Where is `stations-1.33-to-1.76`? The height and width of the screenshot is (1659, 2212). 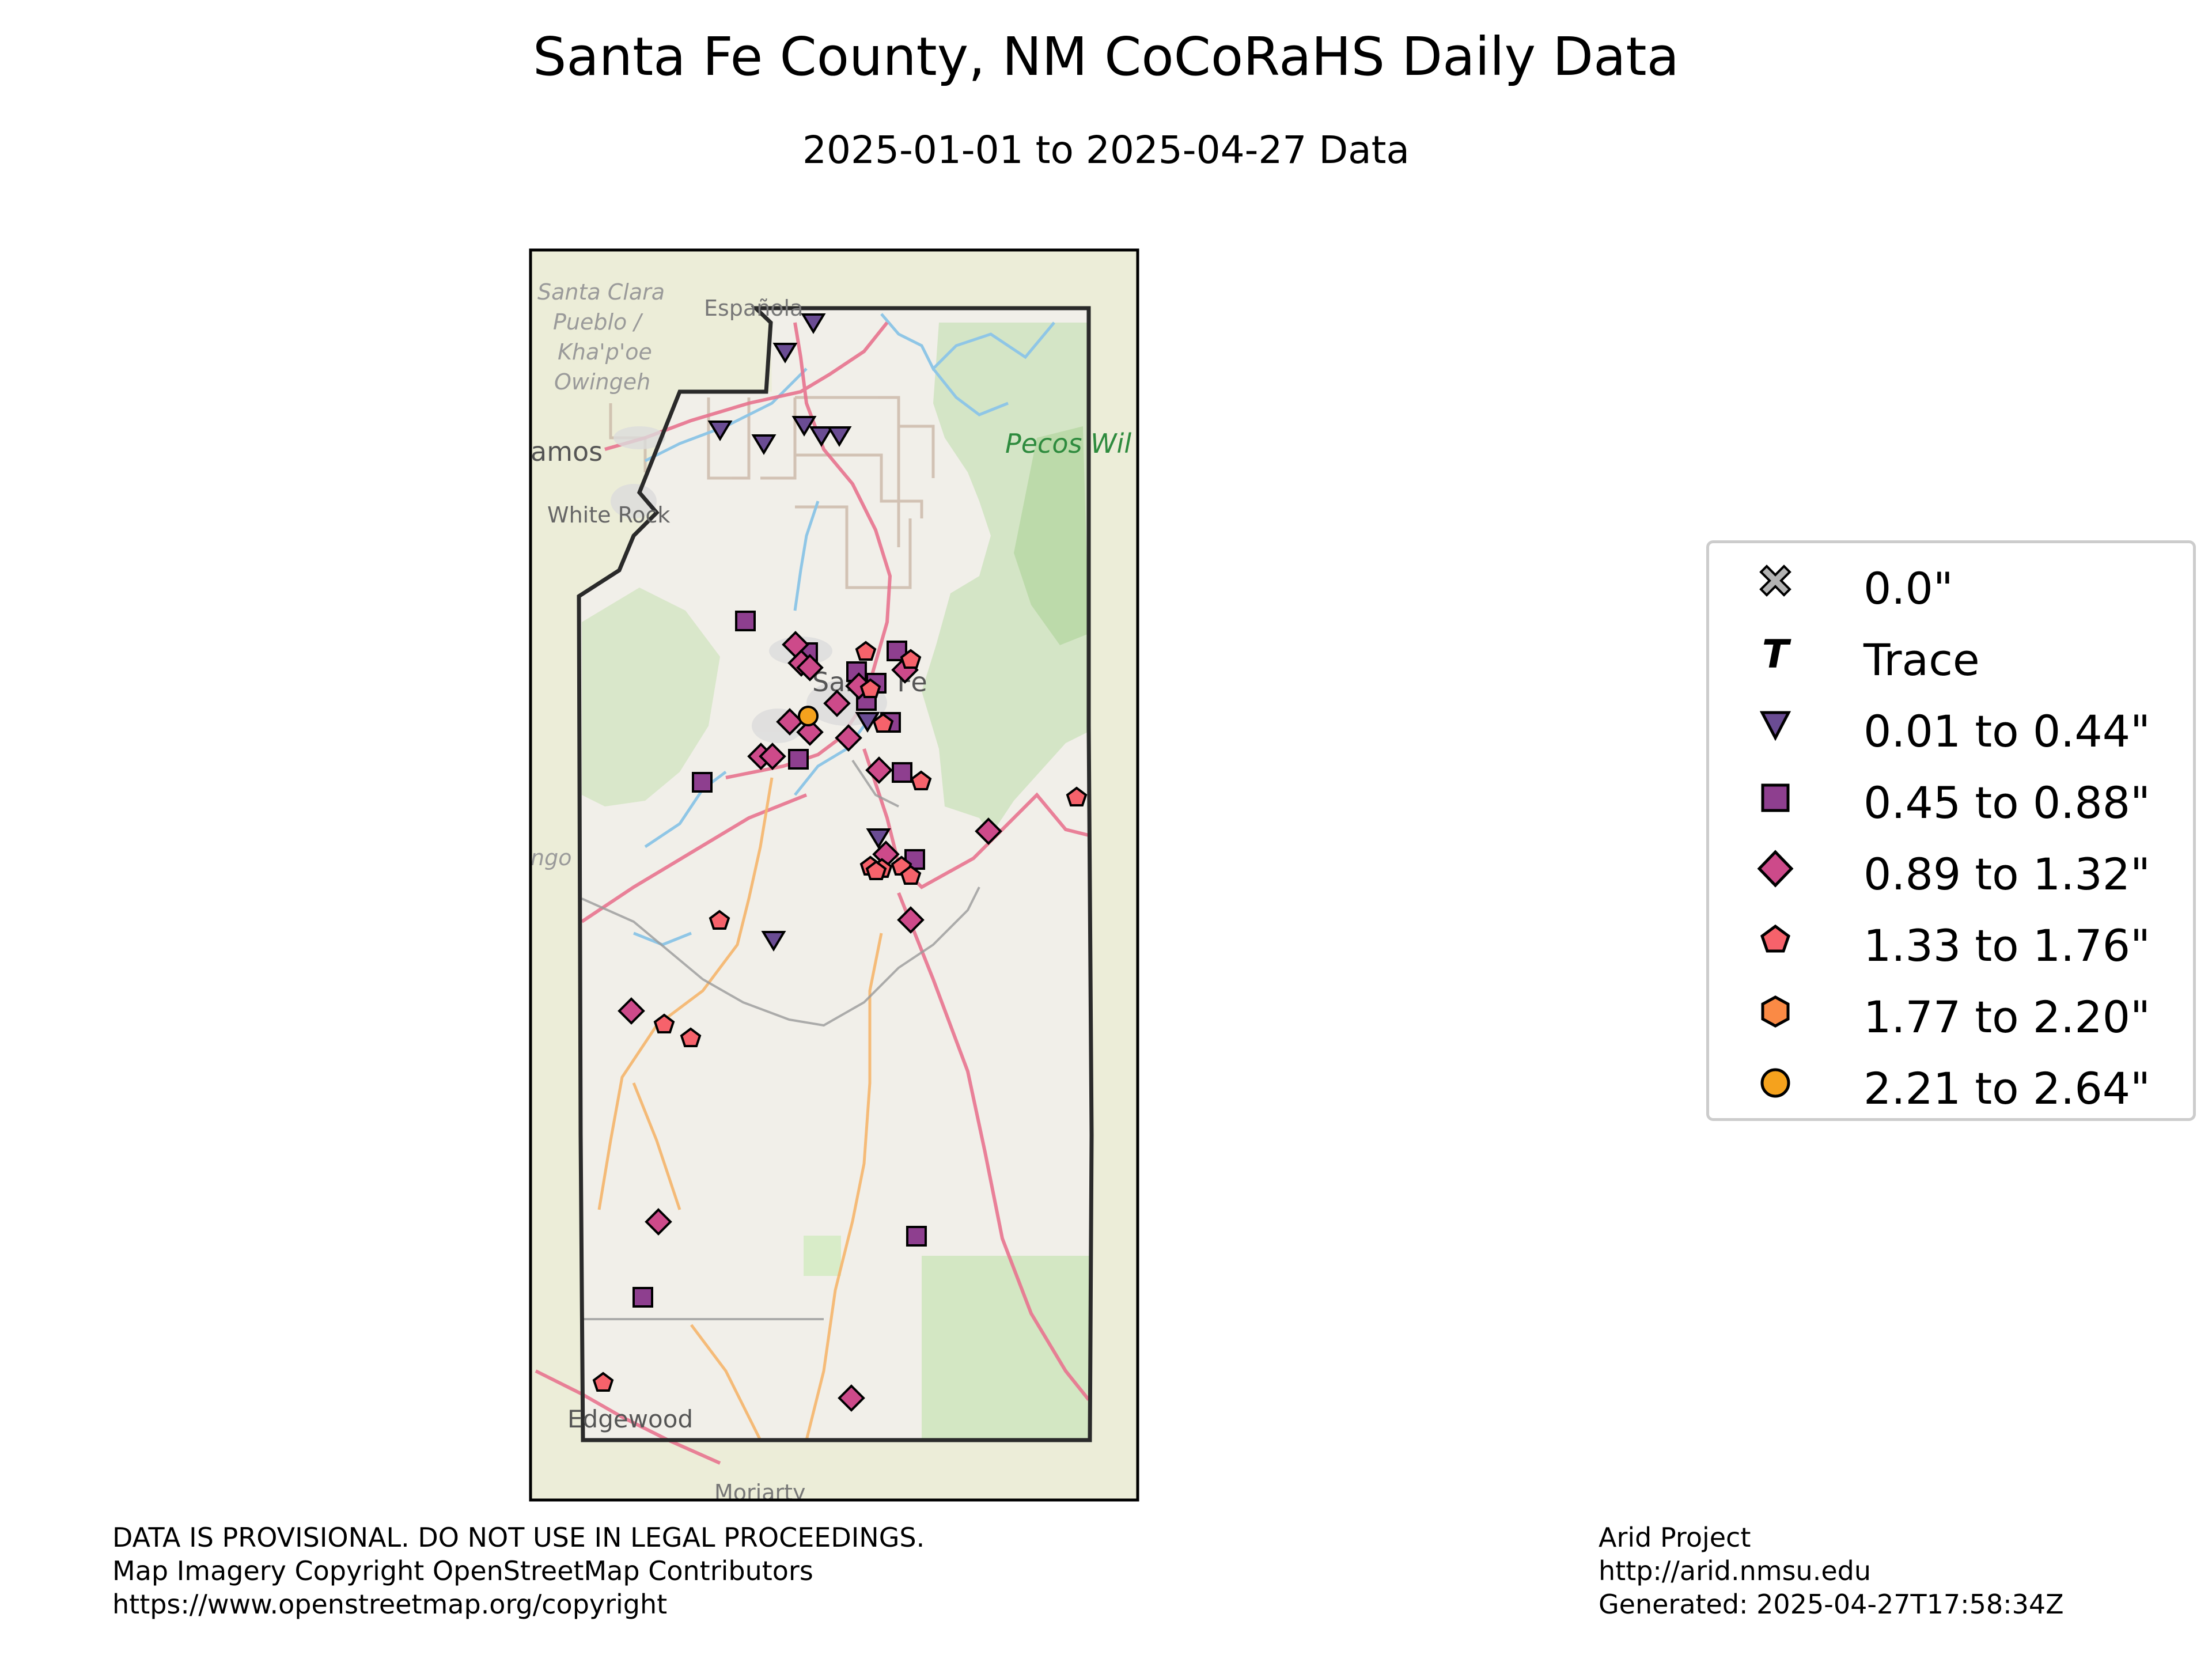
stations-1.33-to-1.76 is located at coordinates (840, 1016).